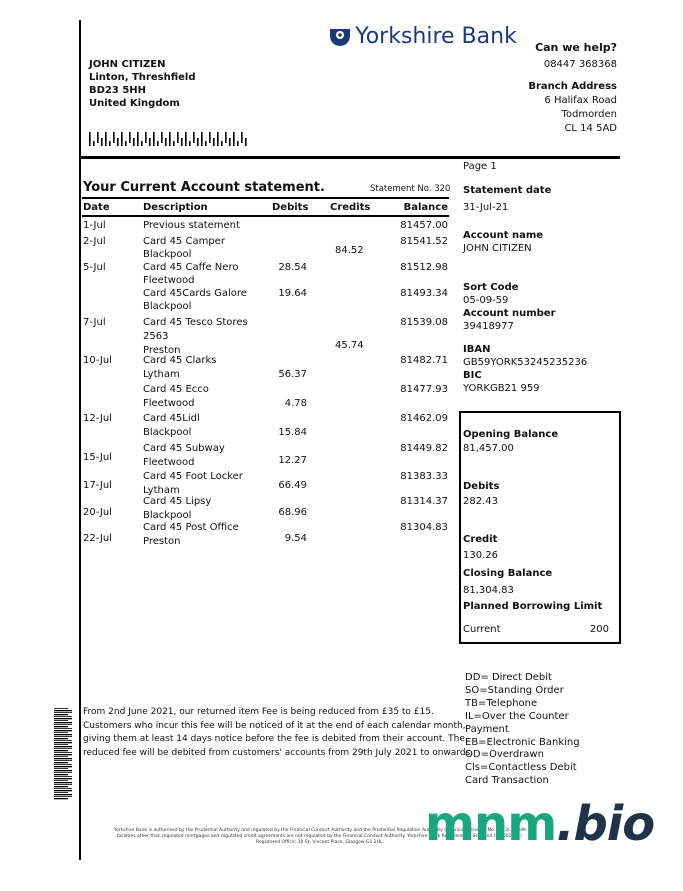 The image size is (683, 891). What do you see at coordinates (175, 207) in the screenshot?
I see `col-header-description: Description` at bounding box center [175, 207].